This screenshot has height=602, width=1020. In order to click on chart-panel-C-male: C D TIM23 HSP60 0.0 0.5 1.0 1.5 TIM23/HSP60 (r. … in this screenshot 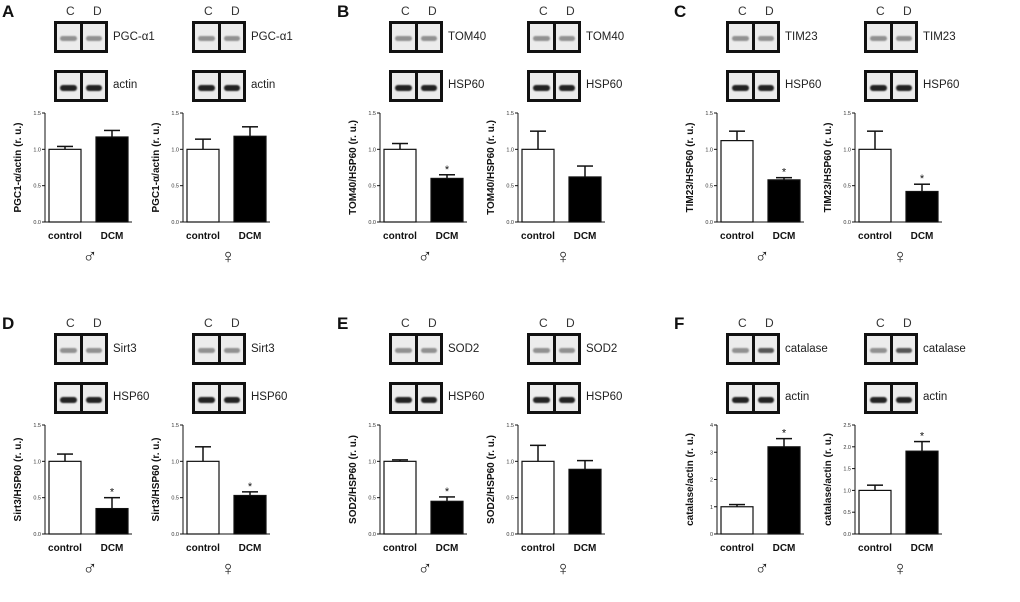, I will do `click(752, 145)`.